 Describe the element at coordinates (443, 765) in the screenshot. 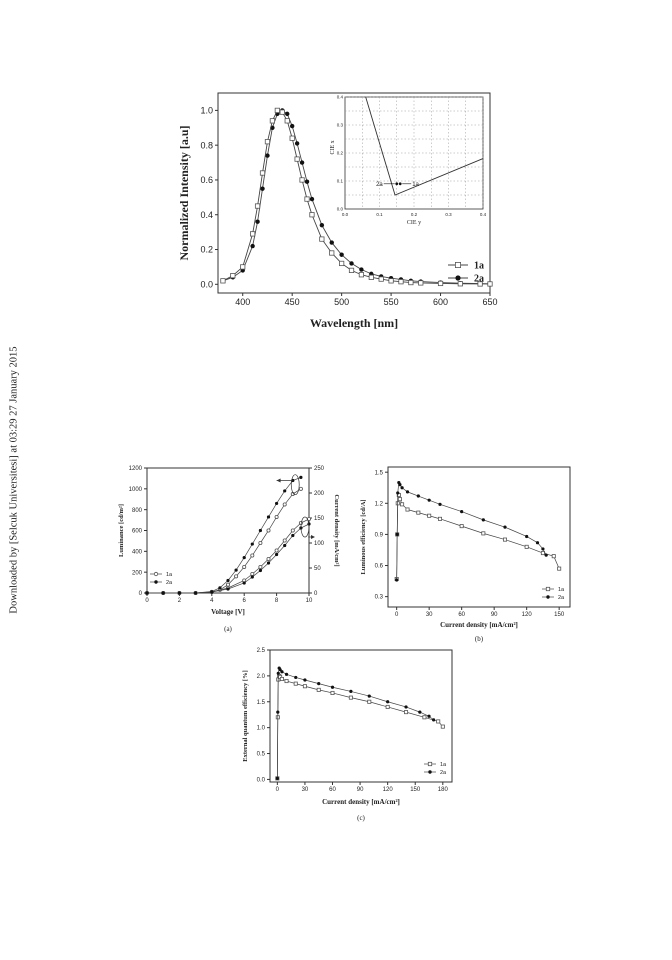

I see `eqe-legend-label-1a: 1a` at that location.